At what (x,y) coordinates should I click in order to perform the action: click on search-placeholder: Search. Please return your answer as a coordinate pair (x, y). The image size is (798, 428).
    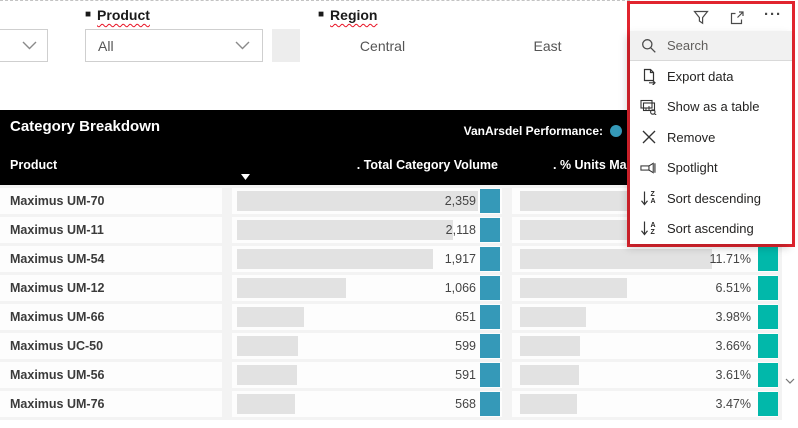
    Looking at the image, I should click on (688, 45).